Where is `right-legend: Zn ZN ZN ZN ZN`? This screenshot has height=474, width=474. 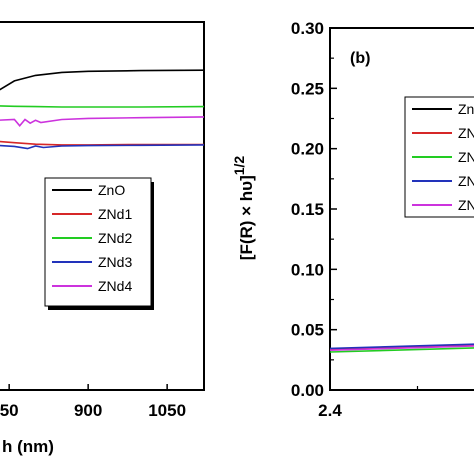 right-legend: Zn ZN ZN ZN ZN is located at coordinates (439, 157).